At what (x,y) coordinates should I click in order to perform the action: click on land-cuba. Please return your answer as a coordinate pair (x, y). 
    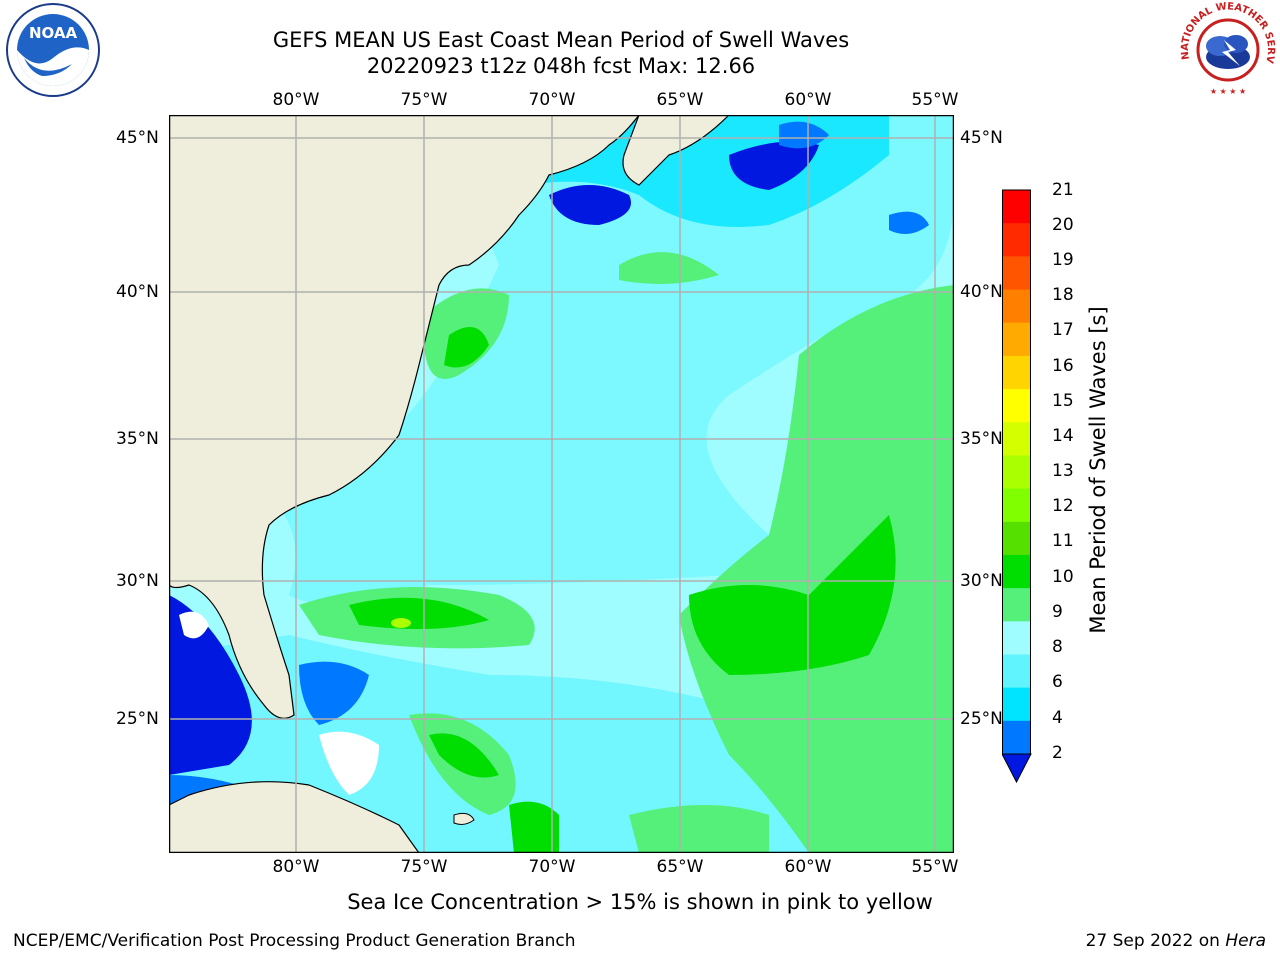
    Looking at the image, I should click on (294, 817).